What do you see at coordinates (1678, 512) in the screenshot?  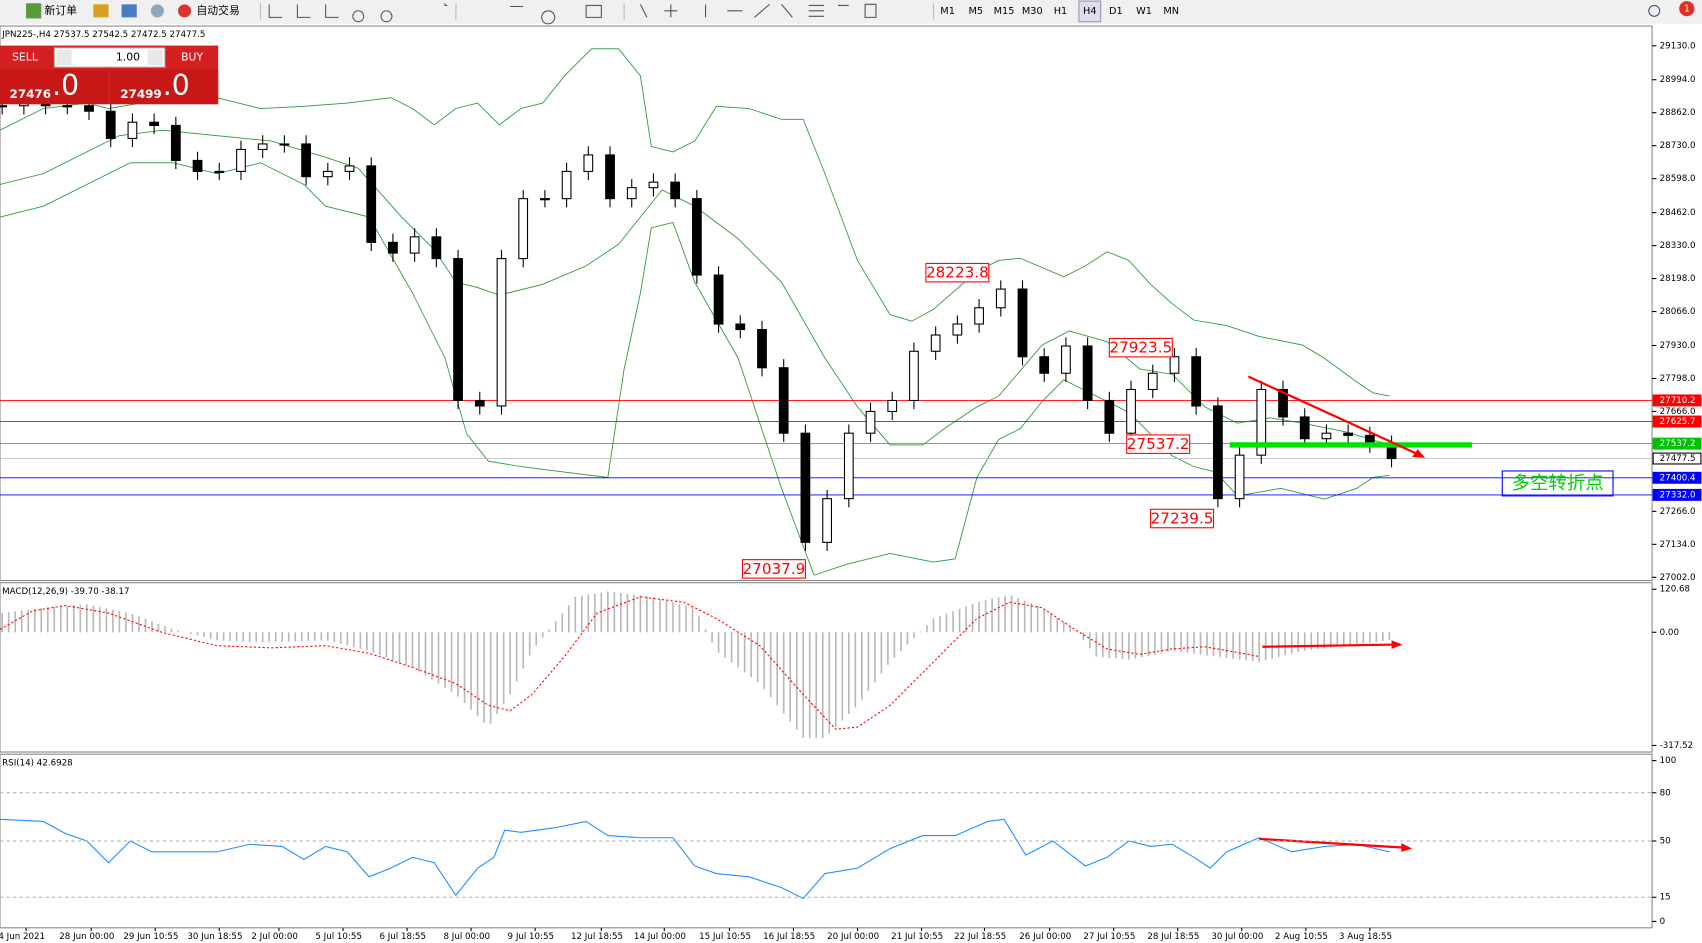 I see `y-tick-label: 27266.0` at bounding box center [1678, 512].